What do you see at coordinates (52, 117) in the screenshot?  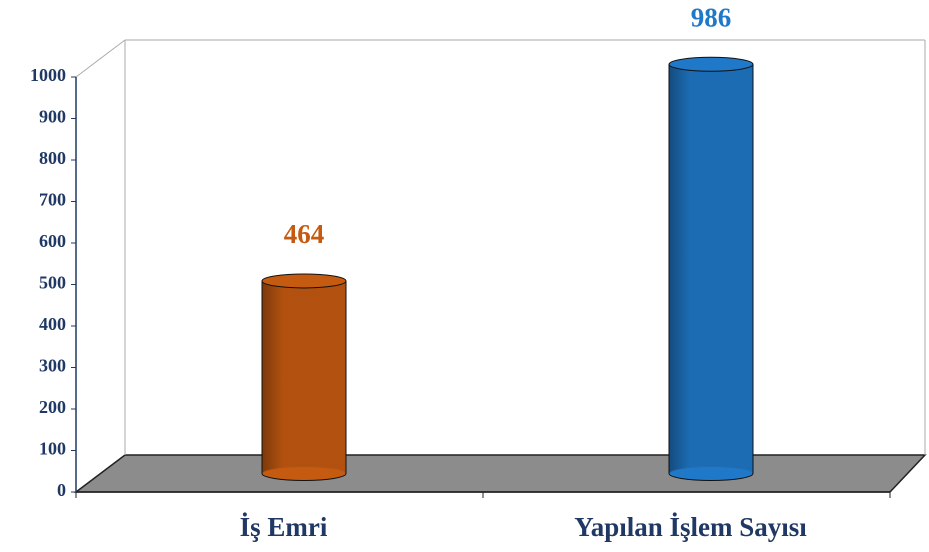 I see `y-tick-label: 900` at bounding box center [52, 117].